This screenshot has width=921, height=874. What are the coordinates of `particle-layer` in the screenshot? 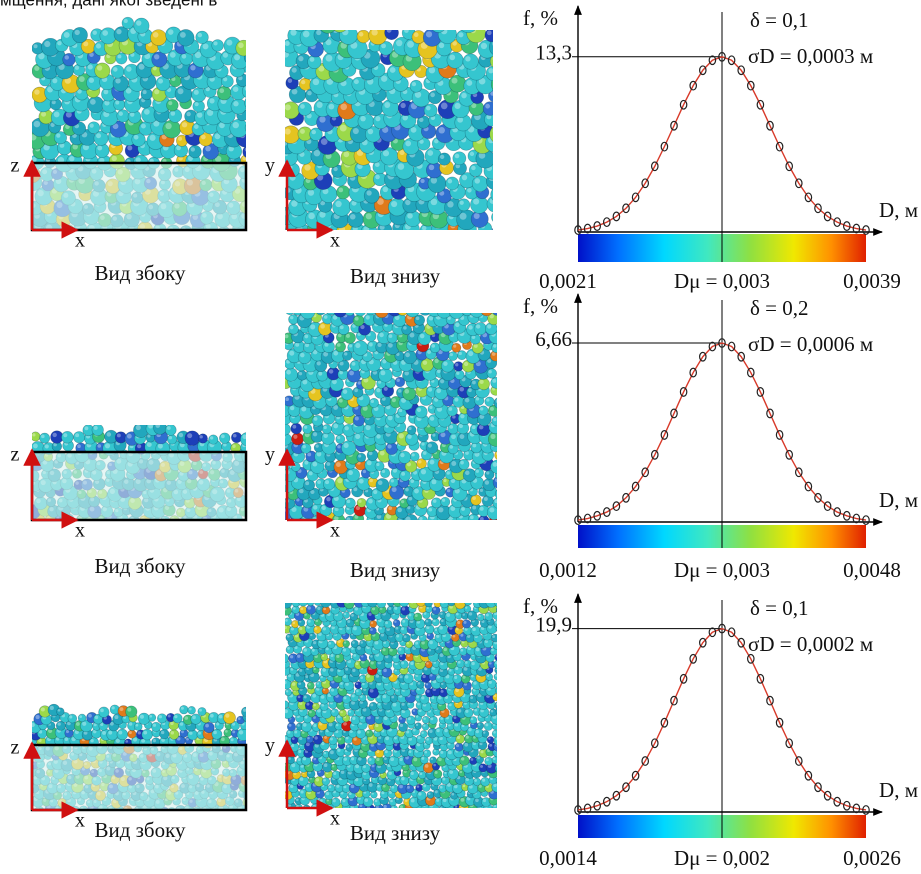 It's located at (391, 704).